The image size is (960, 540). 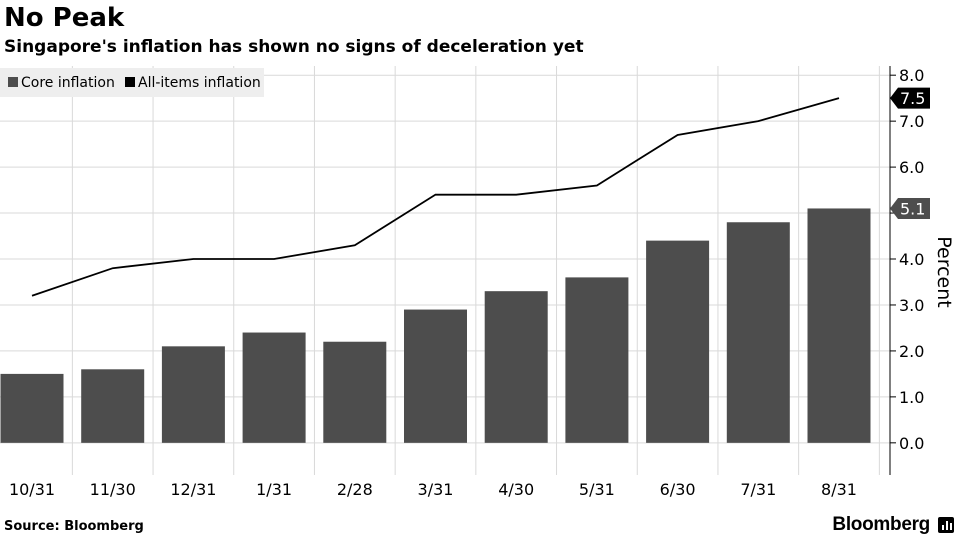 What do you see at coordinates (68, 83) in the screenshot?
I see `legend-label-core: Core inflation` at bounding box center [68, 83].